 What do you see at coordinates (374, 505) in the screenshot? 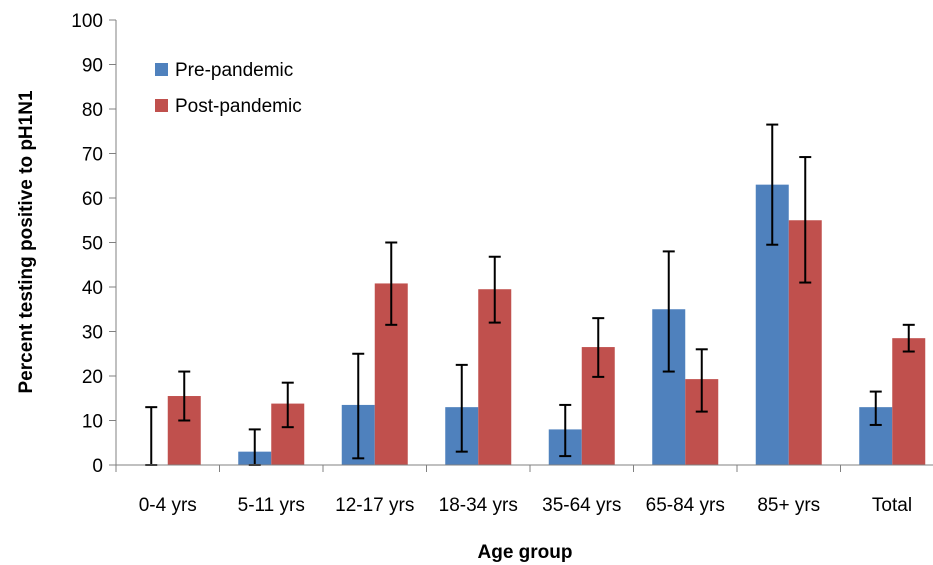
I see `x-tick-label: 12-17 yrs` at bounding box center [374, 505].